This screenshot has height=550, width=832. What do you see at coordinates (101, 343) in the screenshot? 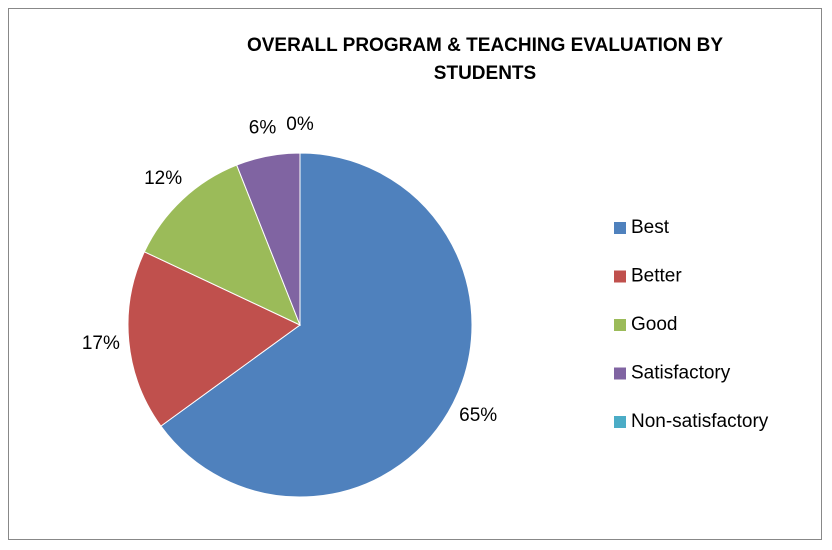
I see `data-label: 17%` at bounding box center [101, 343].